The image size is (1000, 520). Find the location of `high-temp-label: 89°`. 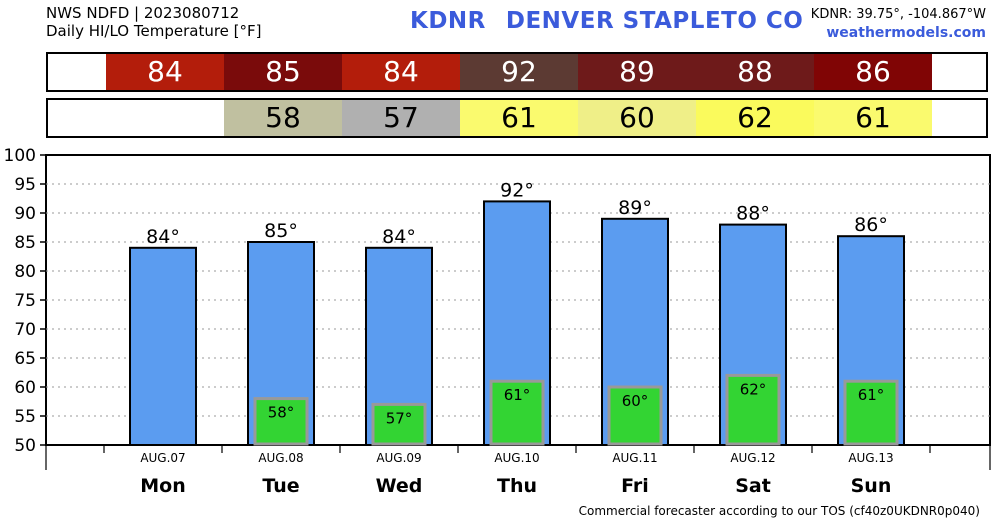

high-temp-label: 89° is located at coordinates (635, 208).